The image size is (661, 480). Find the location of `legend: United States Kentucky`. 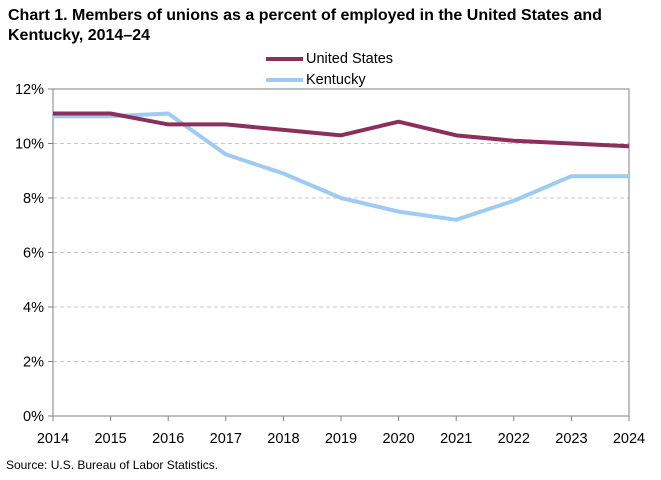

legend: United States Kentucky is located at coordinates (329, 69).